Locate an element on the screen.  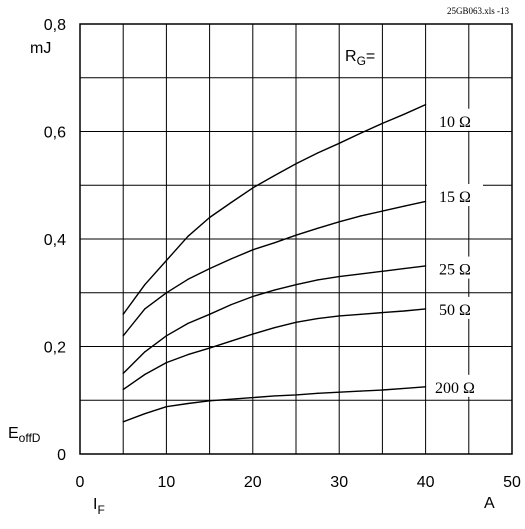
y-unit-label: mJ is located at coordinates (40, 48).